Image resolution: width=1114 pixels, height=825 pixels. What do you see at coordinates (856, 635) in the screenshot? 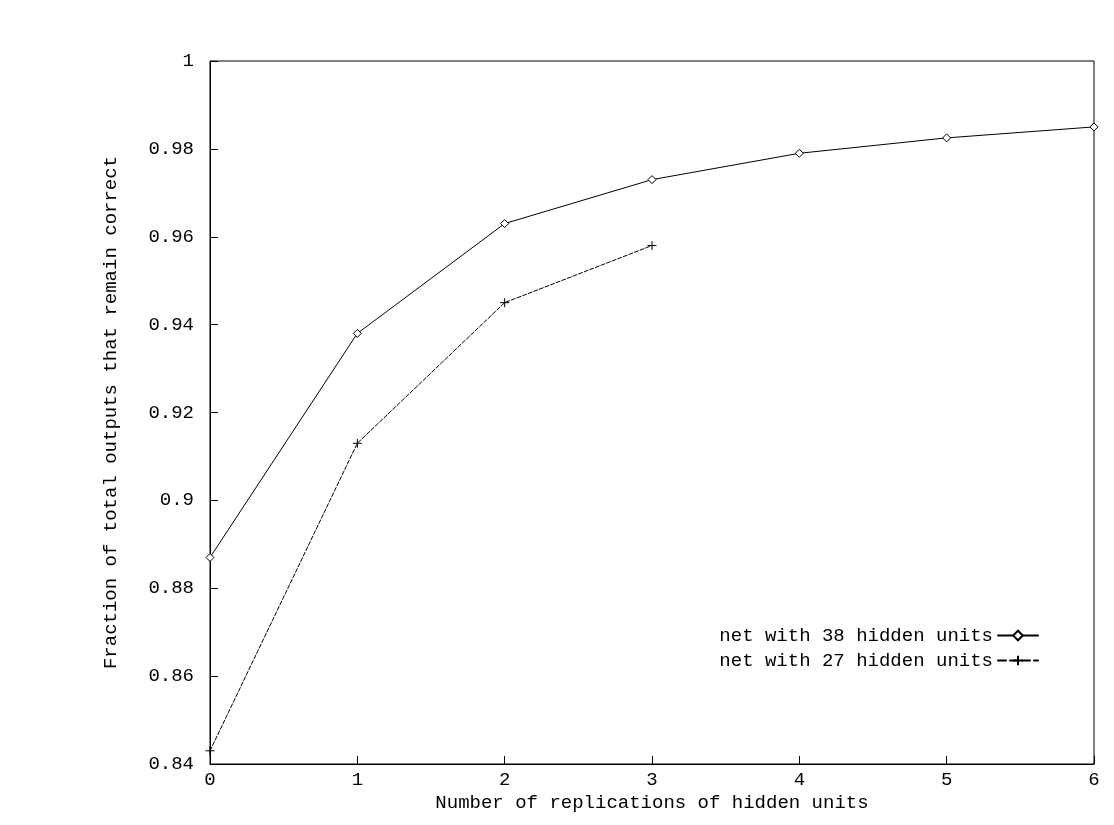
I see `legend-label: net with 38 hidden units` at bounding box center [856, 635].